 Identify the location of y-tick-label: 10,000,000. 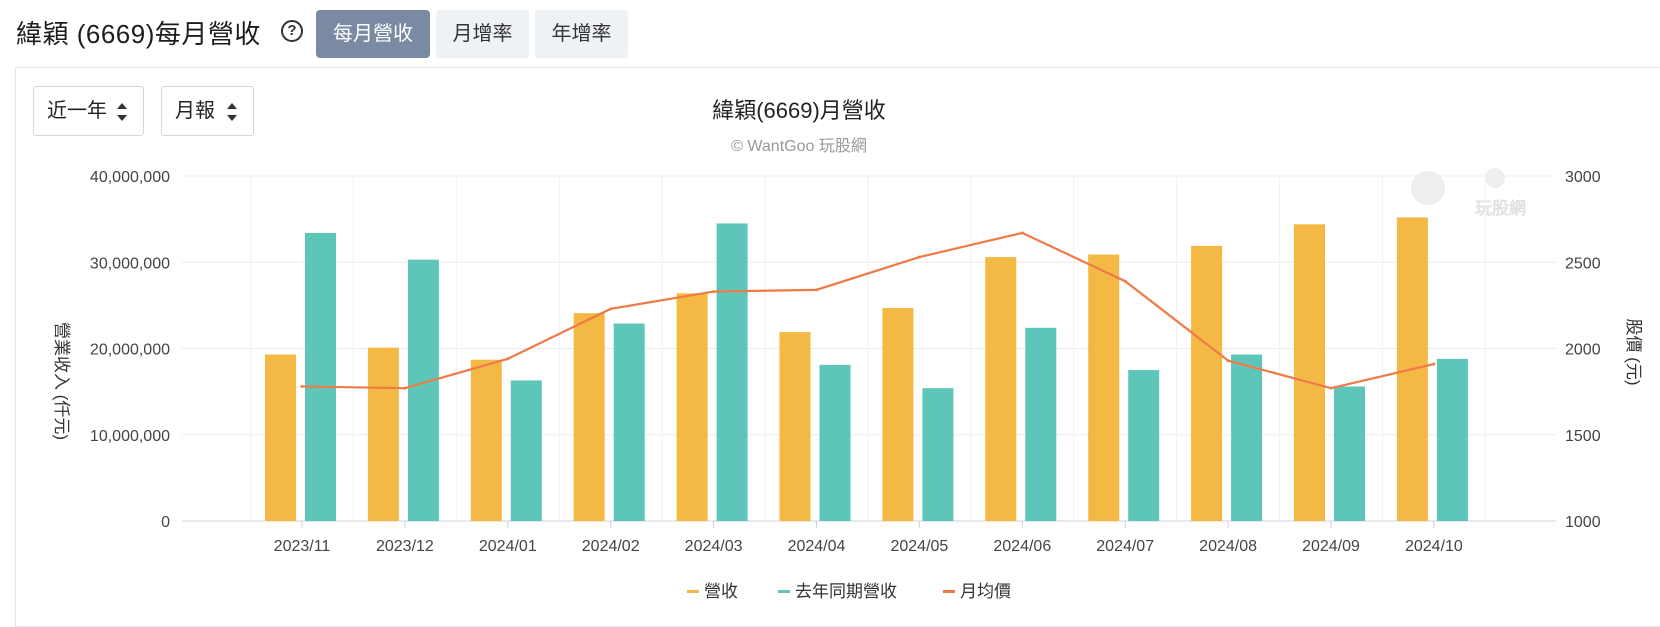
(130, 436).